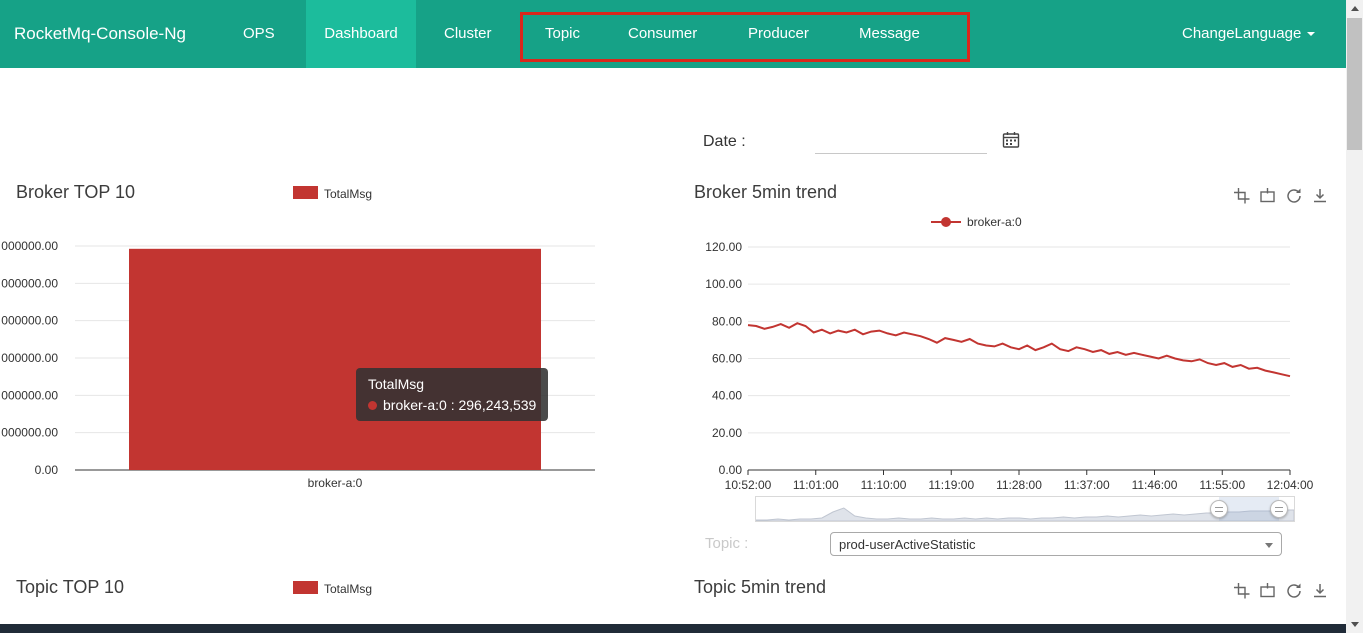 The image size is (1363, 633). What do you see at coordinates (727, 359) in the screenshot?
I see `y-axis-tick-label: 60.00` at bounding box center [727, 359].